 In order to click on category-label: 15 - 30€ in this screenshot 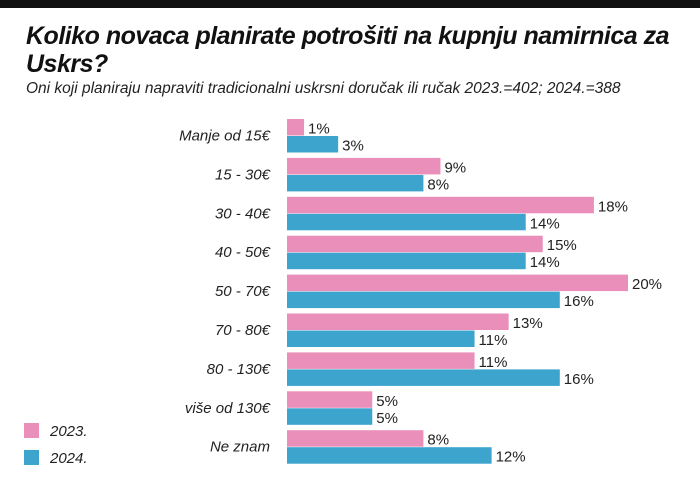, I will do `click(243, 174)`.